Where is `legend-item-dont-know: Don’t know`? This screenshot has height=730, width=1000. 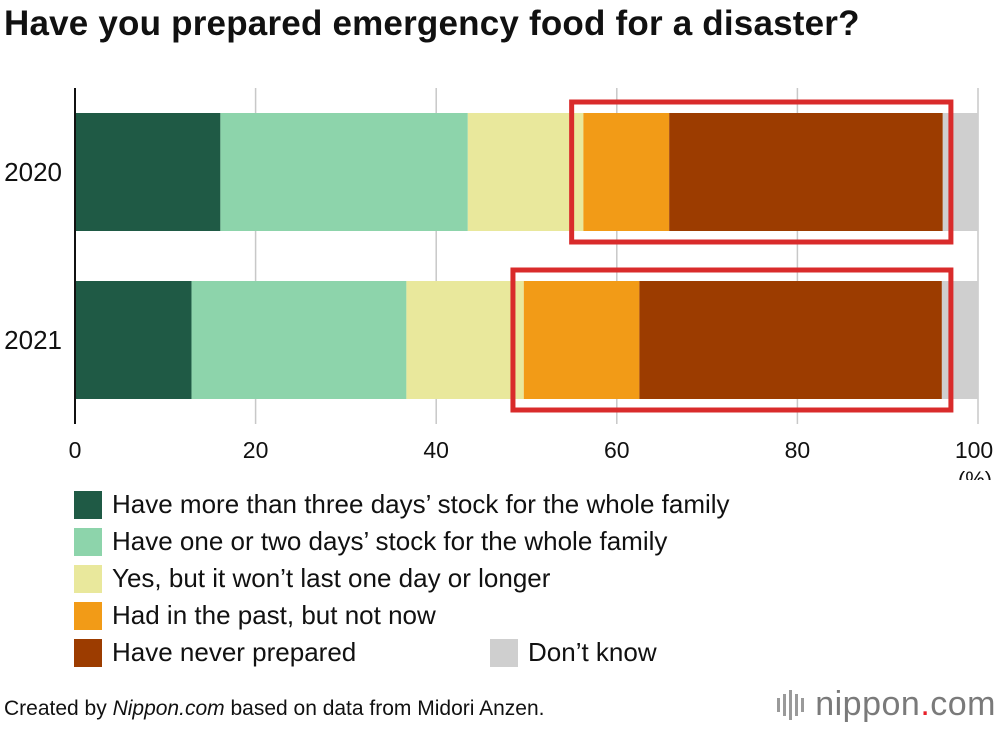 legend-item-dont-know: Don’t know is located at coordinates (573, 652).